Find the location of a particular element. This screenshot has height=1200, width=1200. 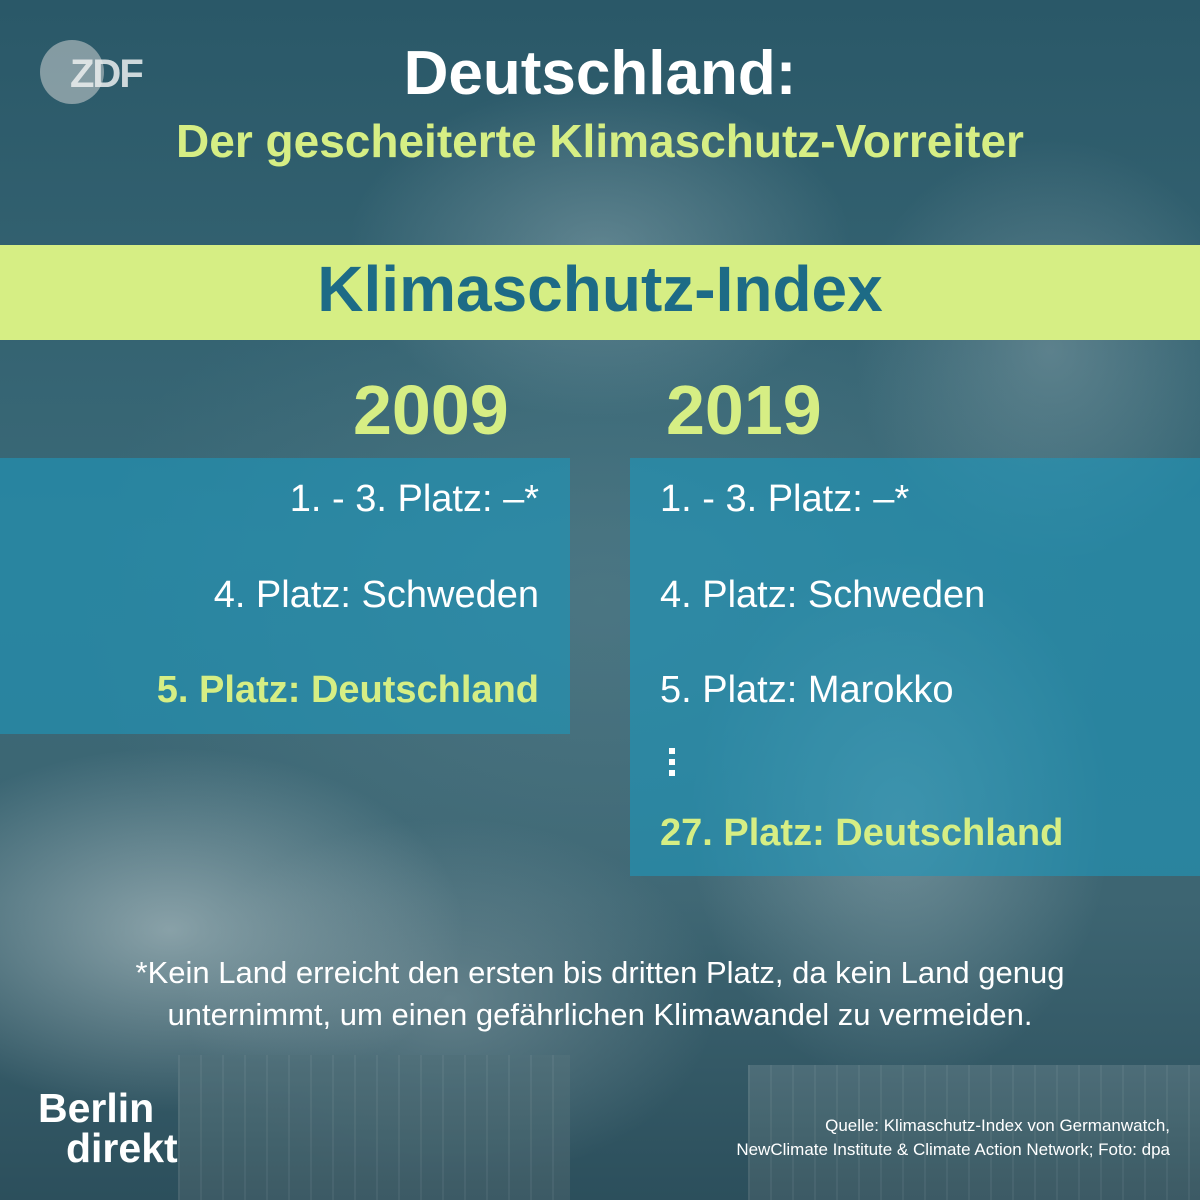

index-banner is located at coordinates (600, 292).